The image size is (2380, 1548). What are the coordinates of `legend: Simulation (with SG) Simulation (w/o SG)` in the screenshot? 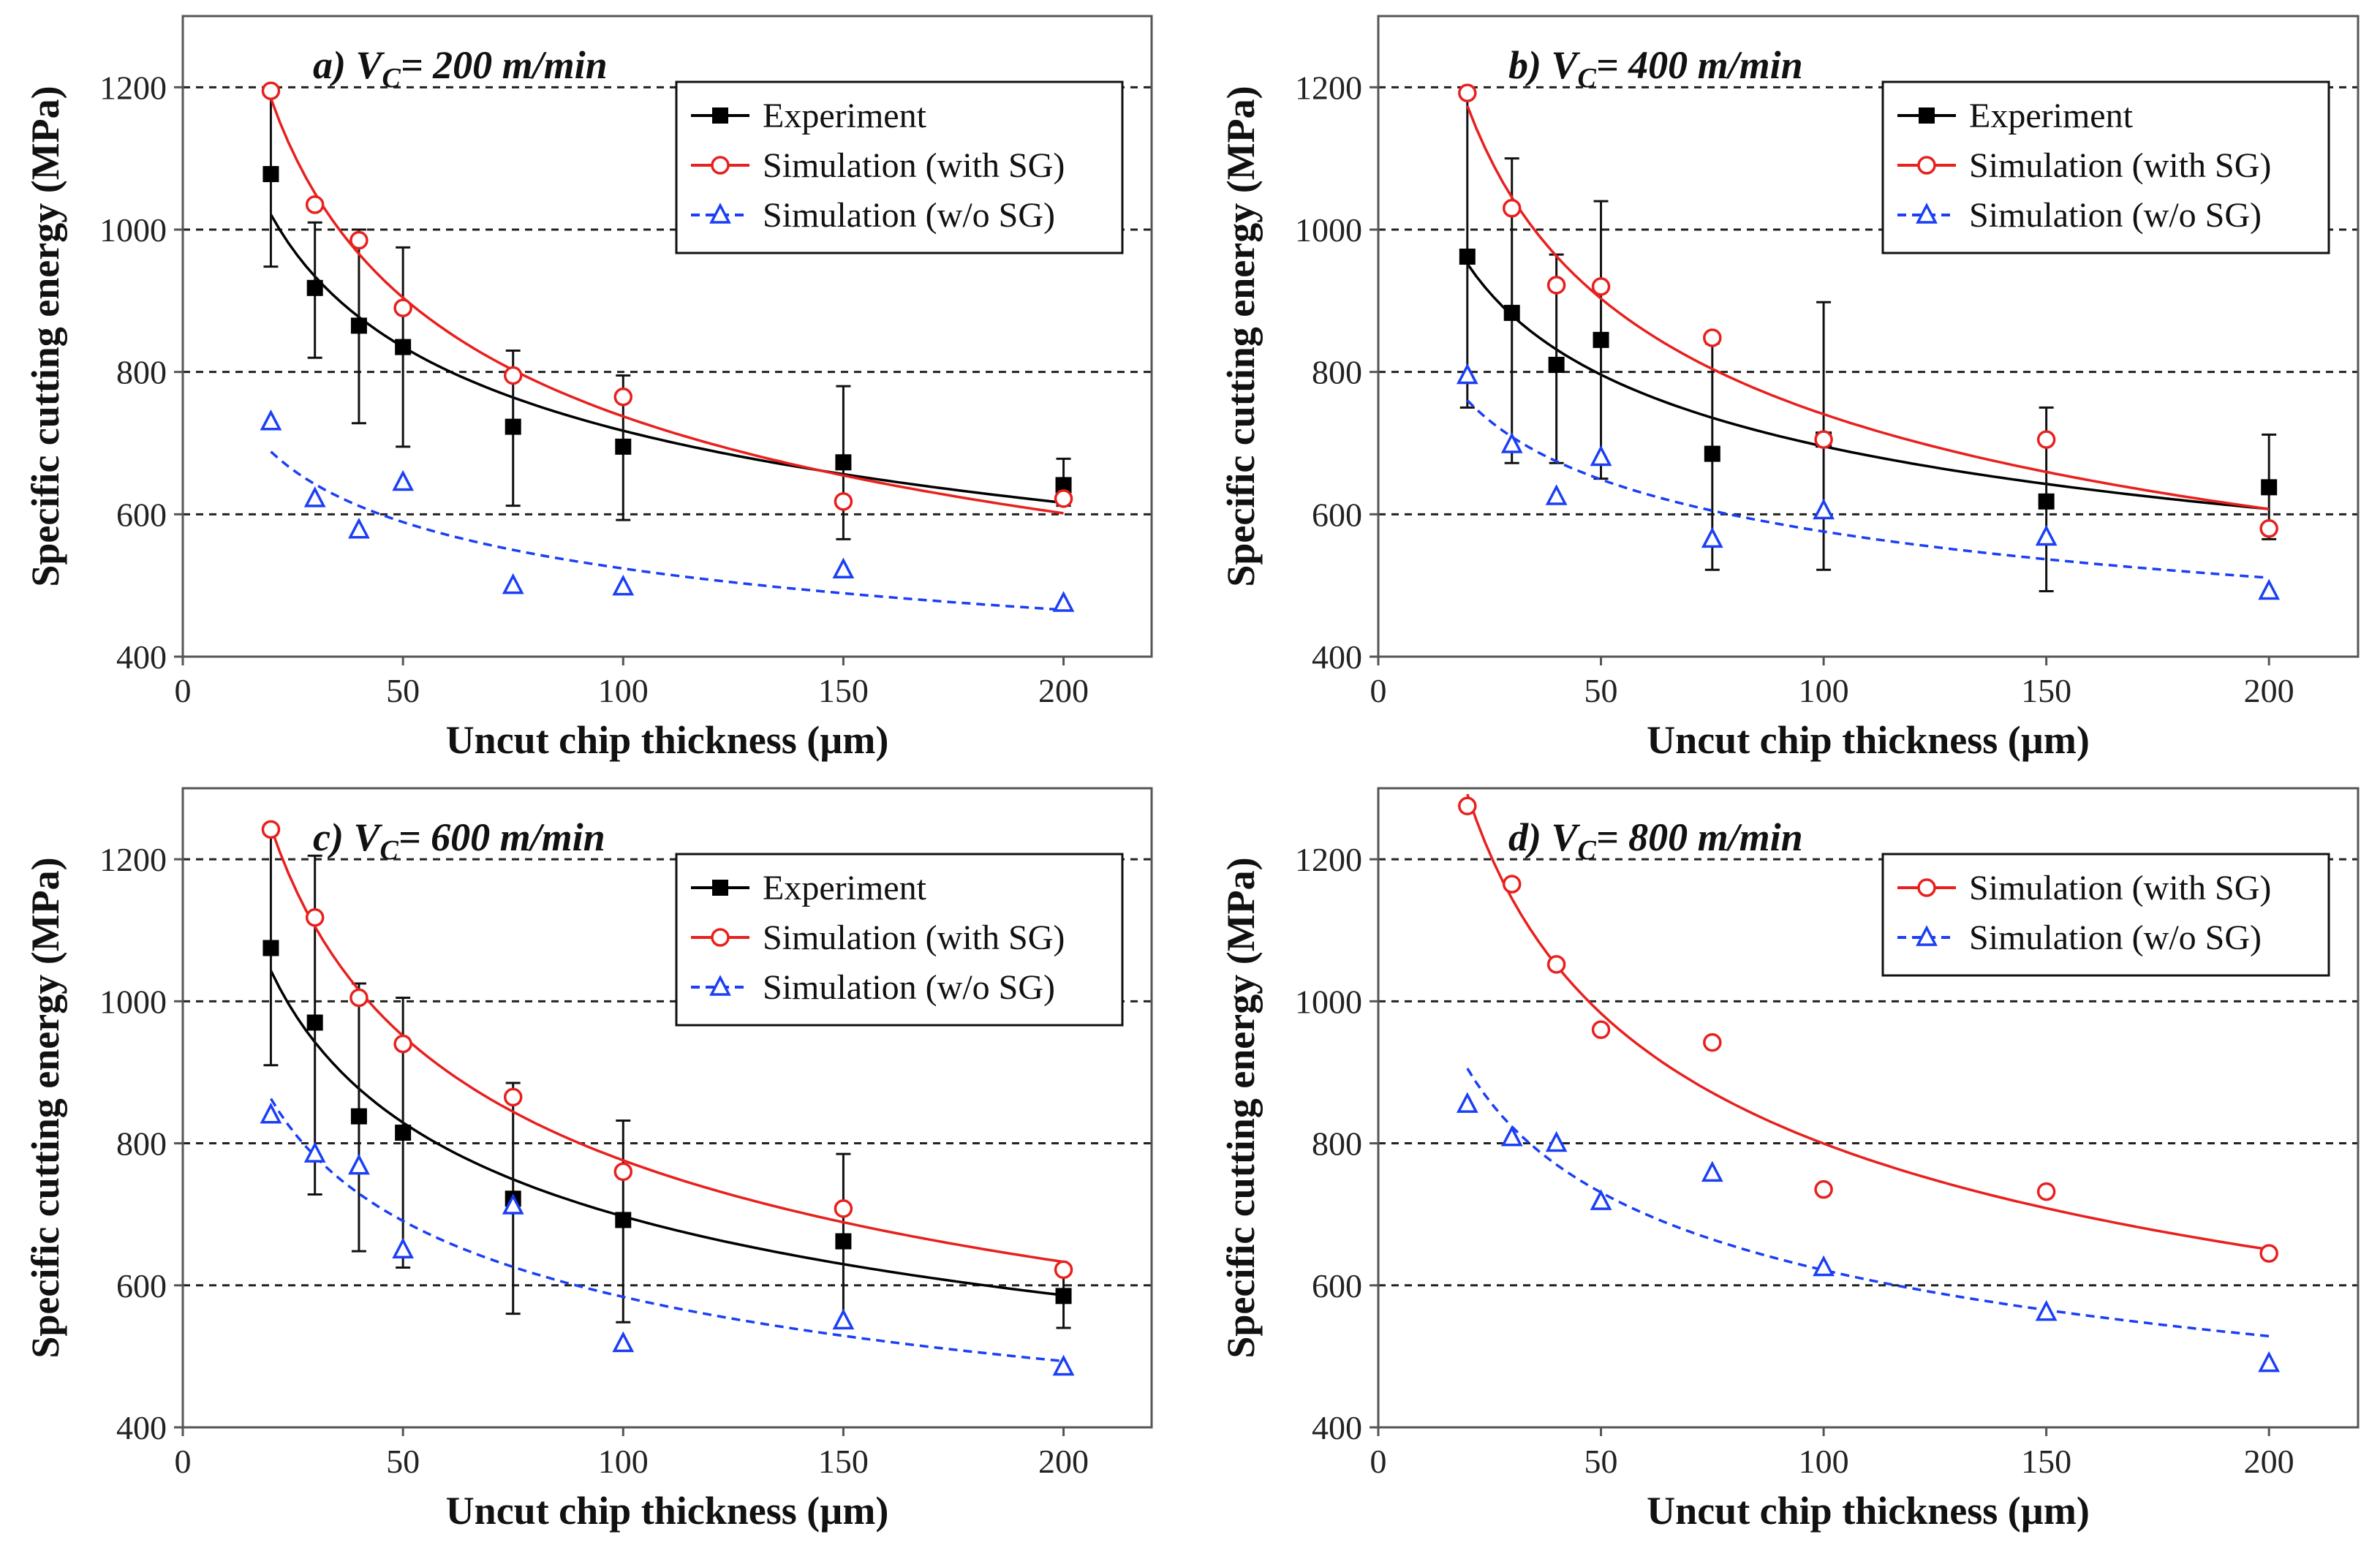 It's located at (2106, 915).